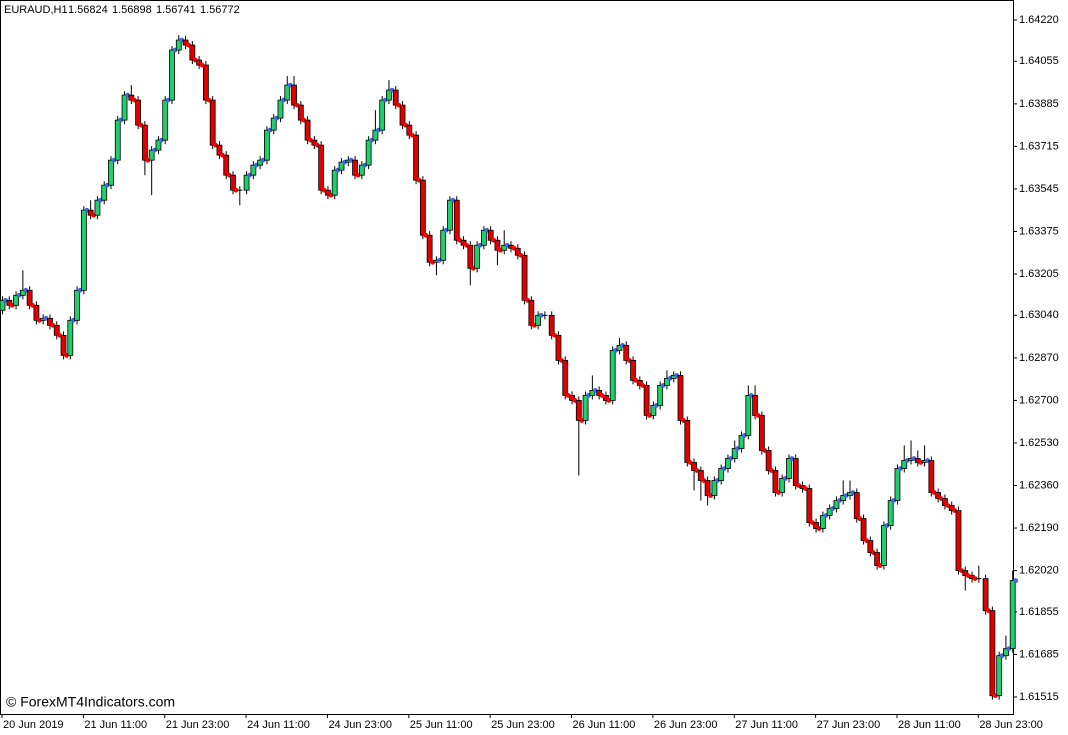 The image size is (1068, 735). I want to click on y-tick-label: 1.62870, so click(1039, 358).